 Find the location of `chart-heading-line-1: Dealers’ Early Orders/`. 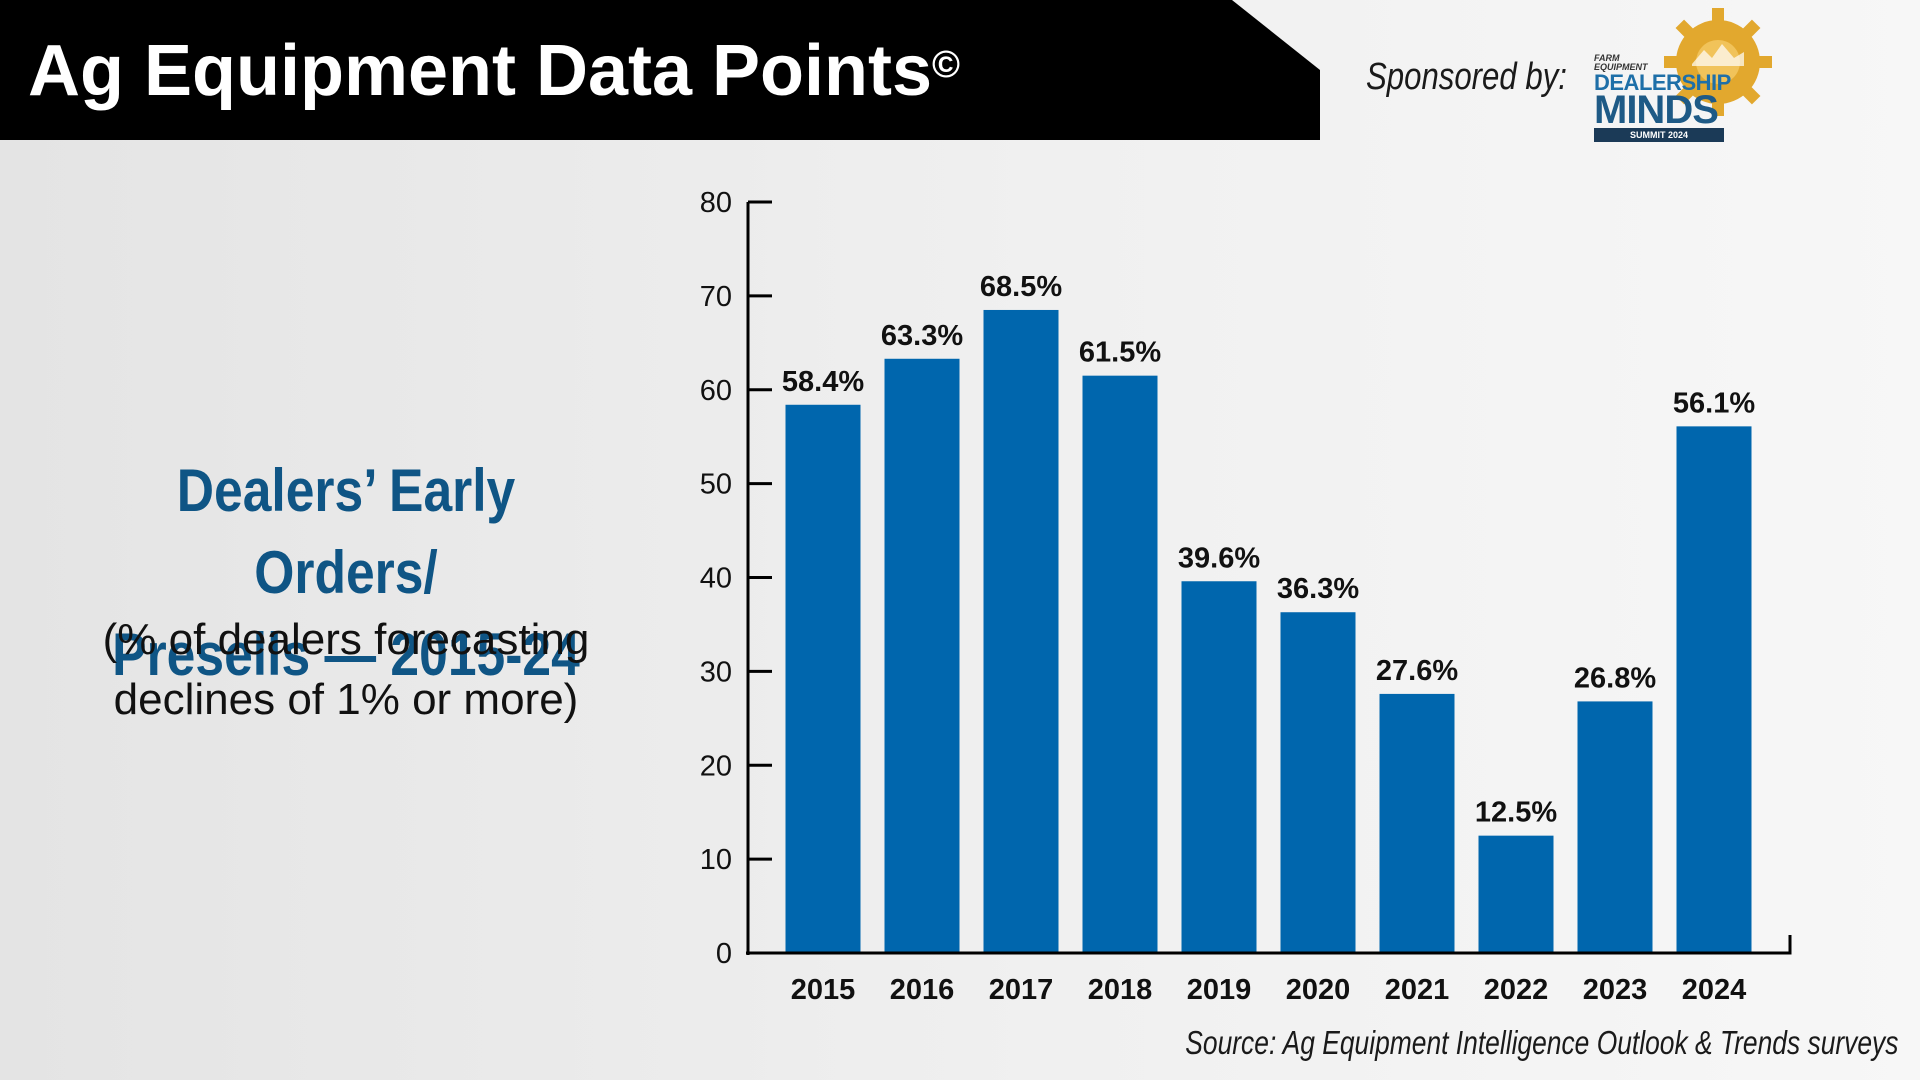

chart-heading-line-1: Dealers’ Early Orders/ is located at coordinates (346, 531).